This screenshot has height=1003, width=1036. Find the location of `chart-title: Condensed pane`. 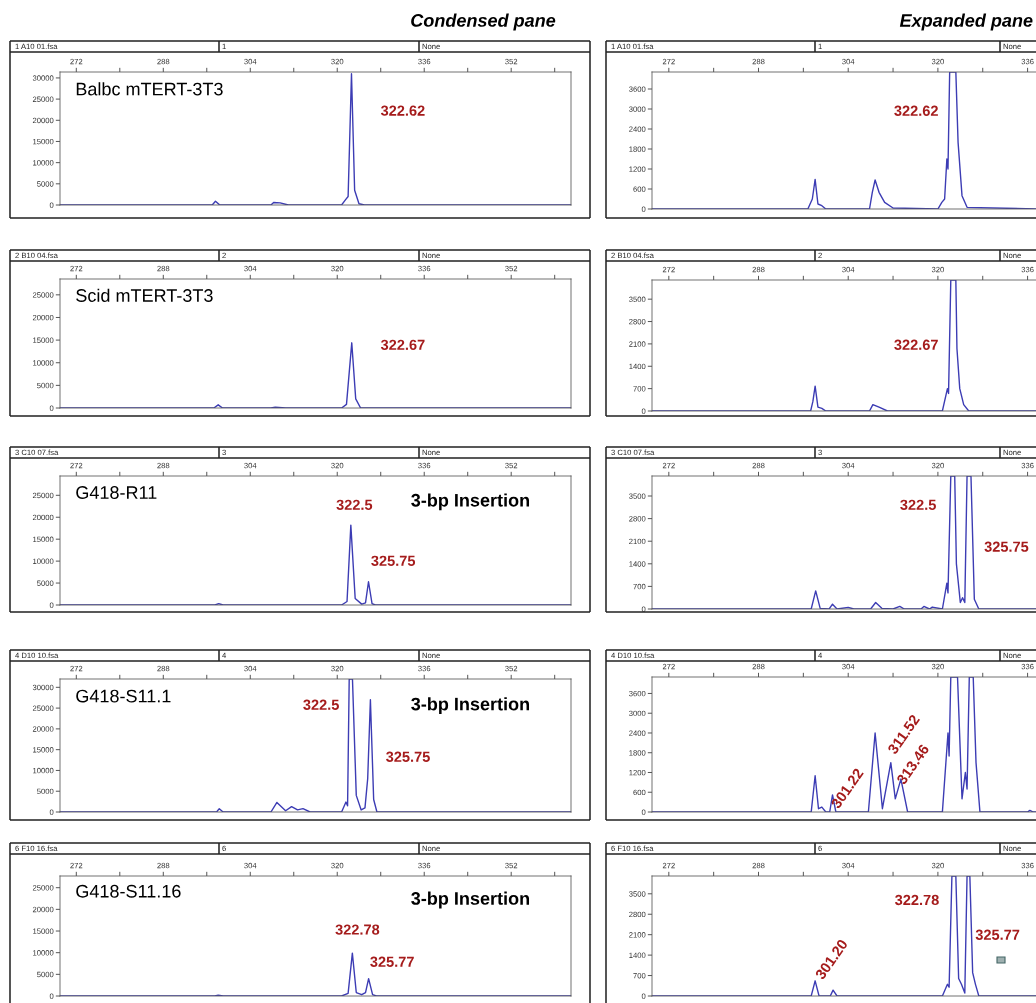

chart-title: Condensed pane is located at coordinates (483, 22).